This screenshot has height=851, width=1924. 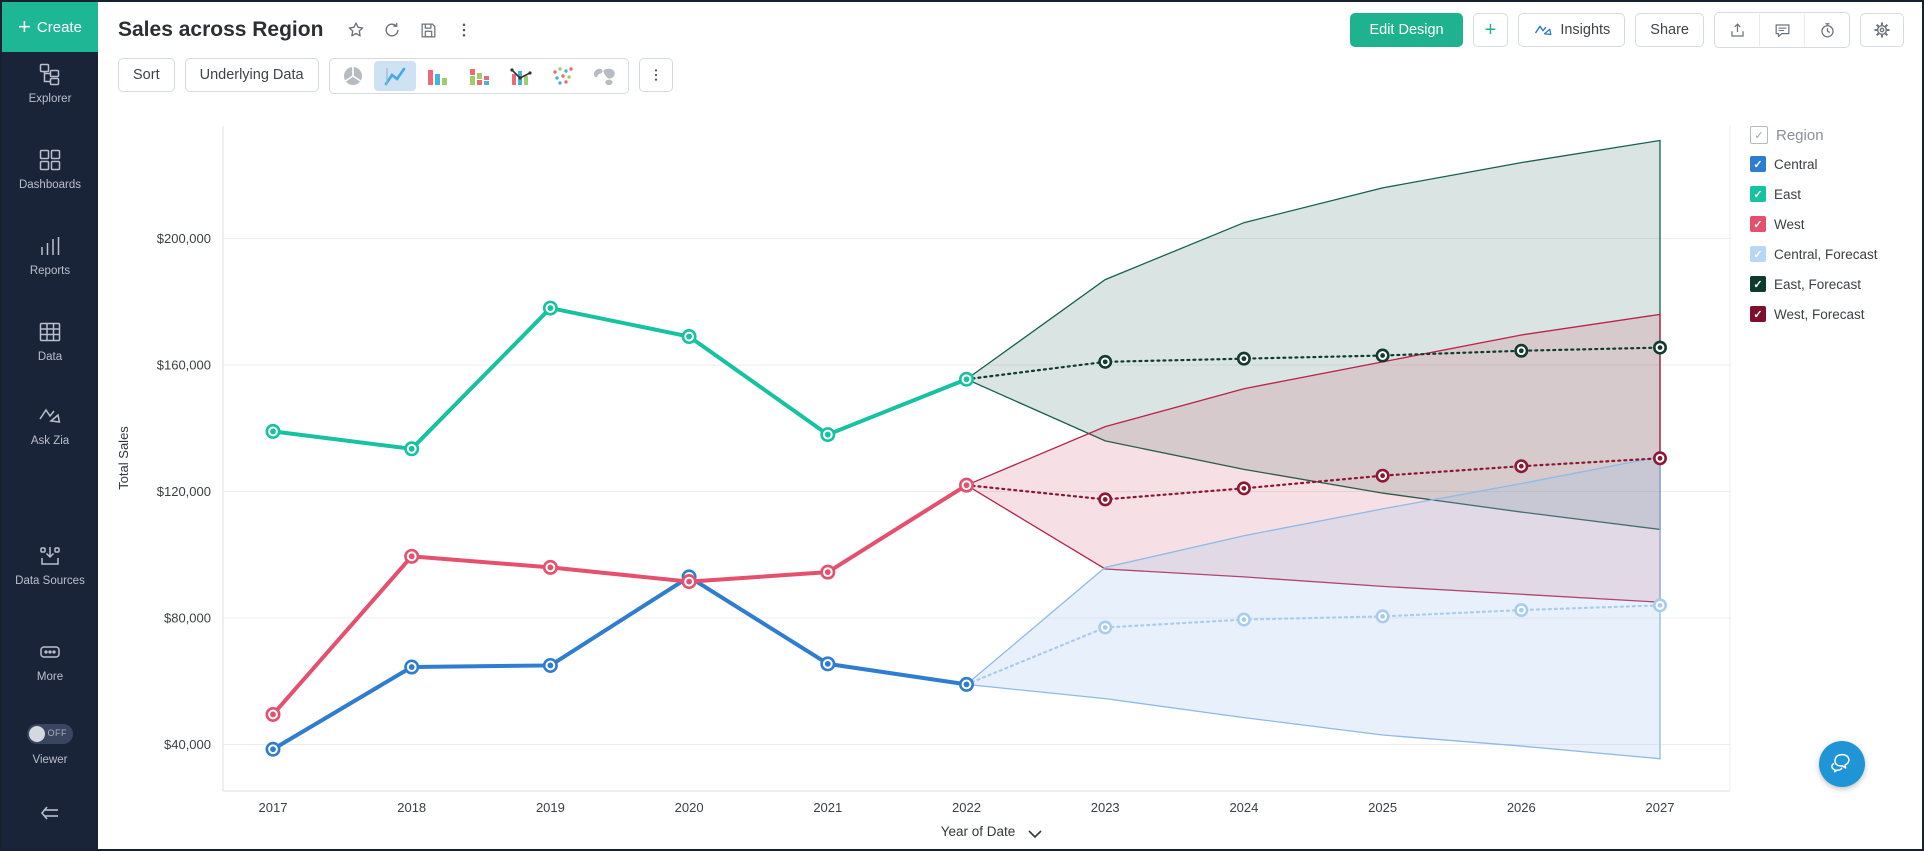 I want to click on reports-icon, so click(x=50, y=246).